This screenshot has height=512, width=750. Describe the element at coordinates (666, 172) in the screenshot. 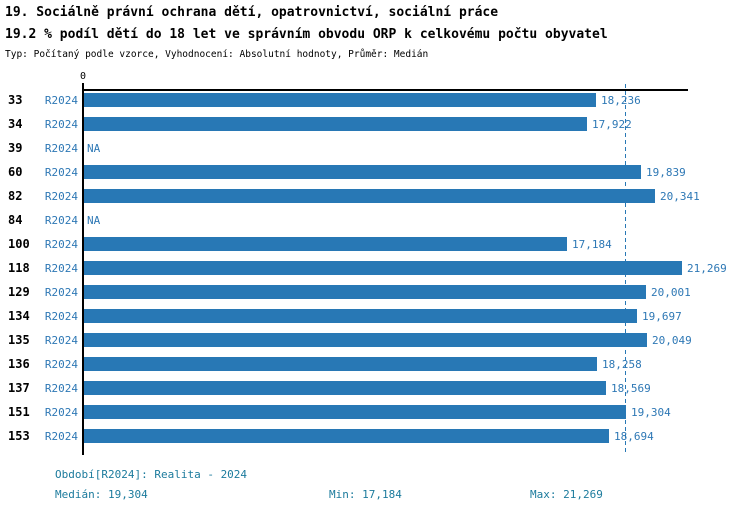

I see `row-value-label: 19,839` at that location.